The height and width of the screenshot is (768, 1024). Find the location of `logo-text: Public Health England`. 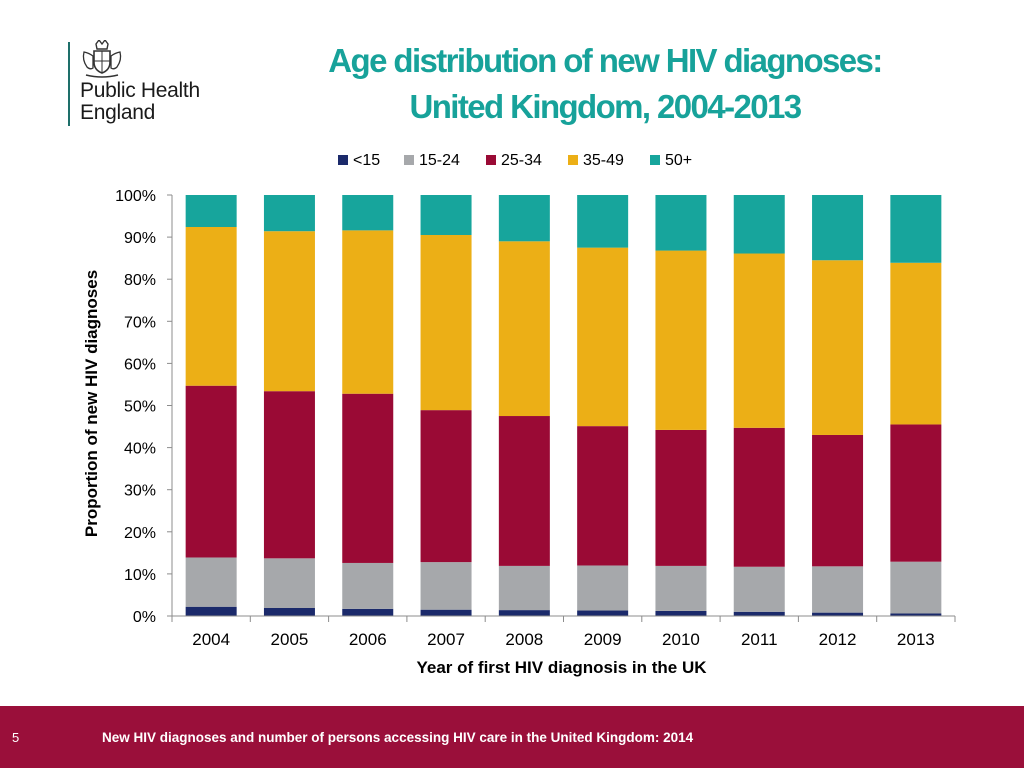

logo-text: Public Health England is located at coordinates (140, 102).